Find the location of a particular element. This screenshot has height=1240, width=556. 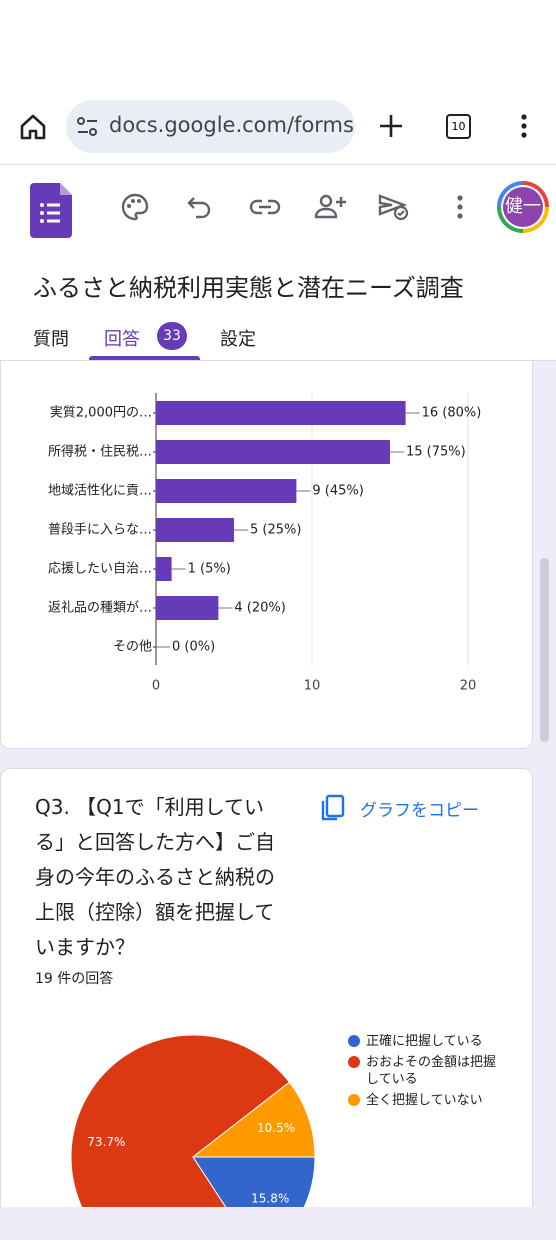

add-collaborator-button is located at coordinates (330, 207).